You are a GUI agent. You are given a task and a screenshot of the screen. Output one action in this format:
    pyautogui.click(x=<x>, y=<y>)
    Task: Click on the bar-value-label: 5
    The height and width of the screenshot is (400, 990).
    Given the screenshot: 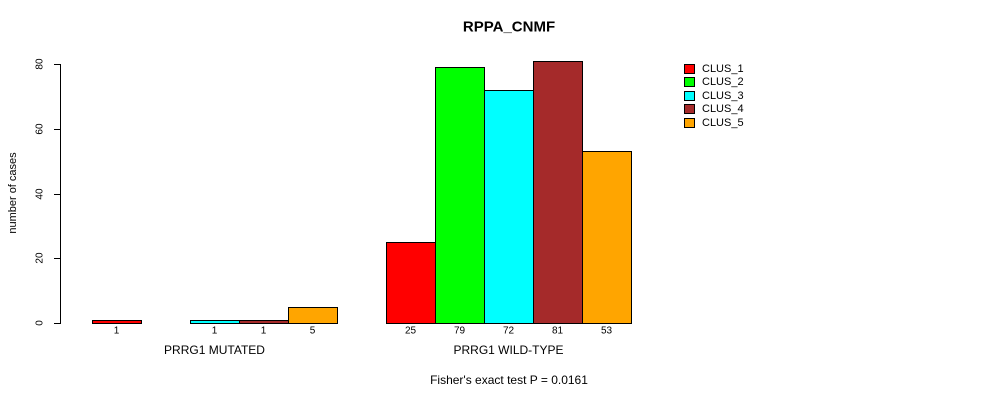 What is the action you would take?
    pyautogui.click(x=312, y=331)
    